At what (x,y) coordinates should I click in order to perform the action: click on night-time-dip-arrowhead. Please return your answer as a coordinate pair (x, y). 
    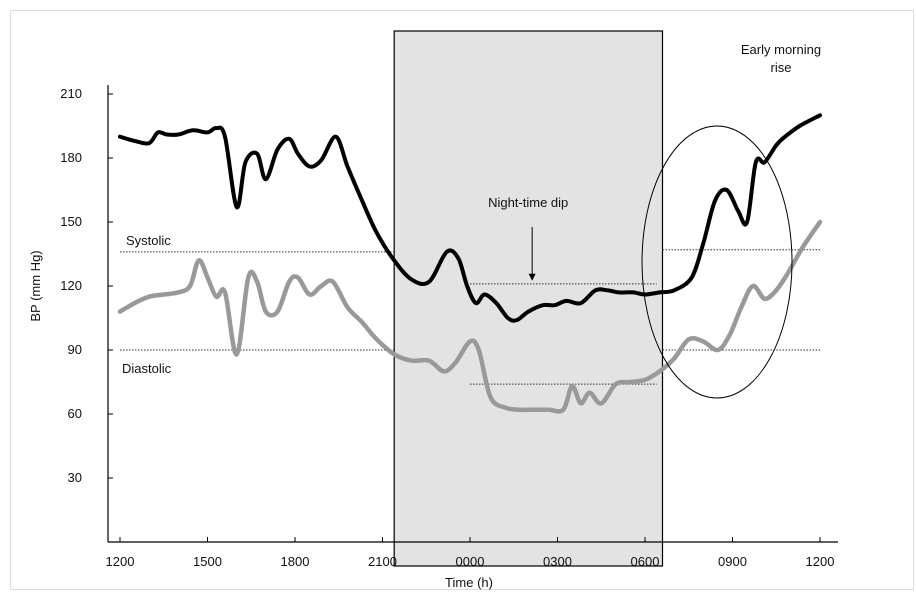
    Looking at the image, I should click on (532, 277).